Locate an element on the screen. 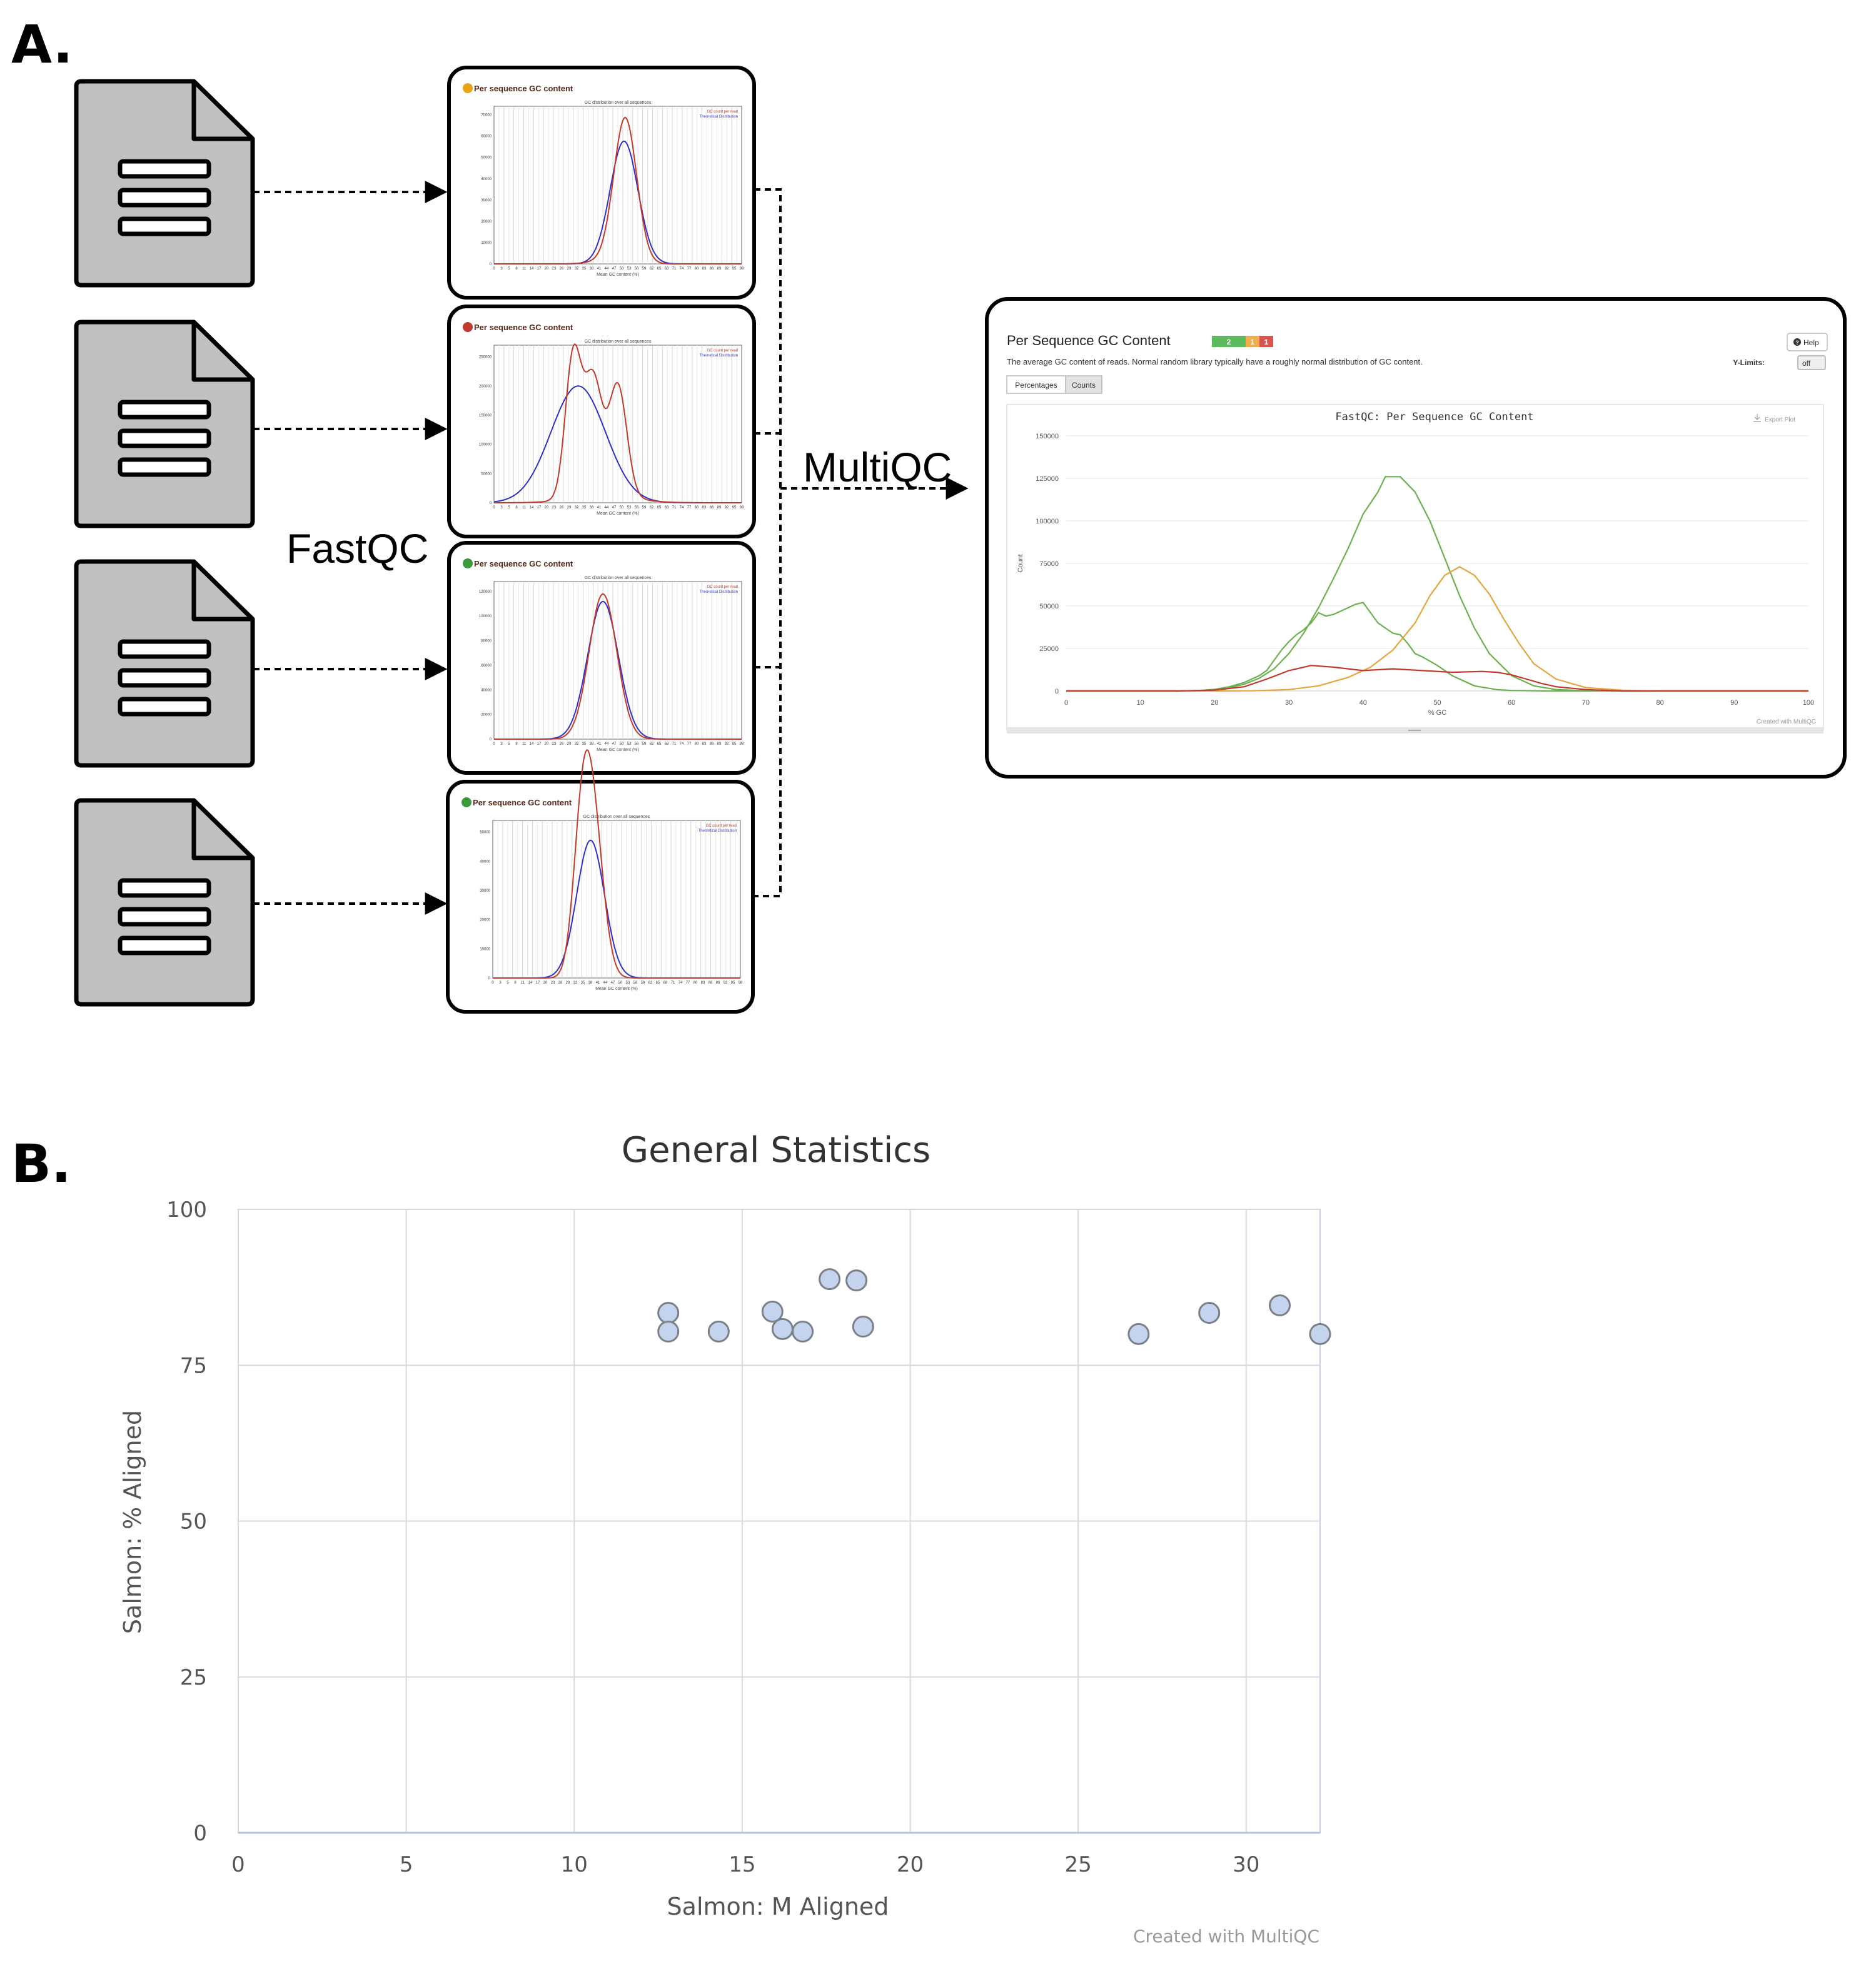 The width and height of the screenshot is (1876, 1966). fastqc-y-tick: 20000 is located at coordinates (486, 222).